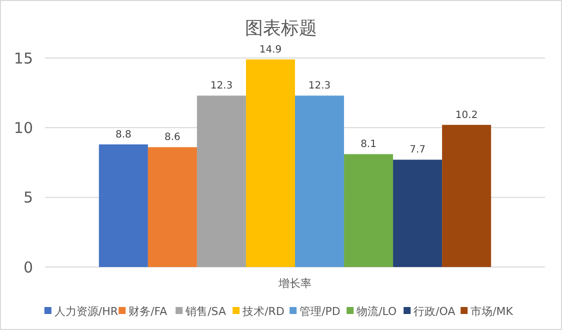  I want to click on y-tick-label: 0, so click(28, 267).